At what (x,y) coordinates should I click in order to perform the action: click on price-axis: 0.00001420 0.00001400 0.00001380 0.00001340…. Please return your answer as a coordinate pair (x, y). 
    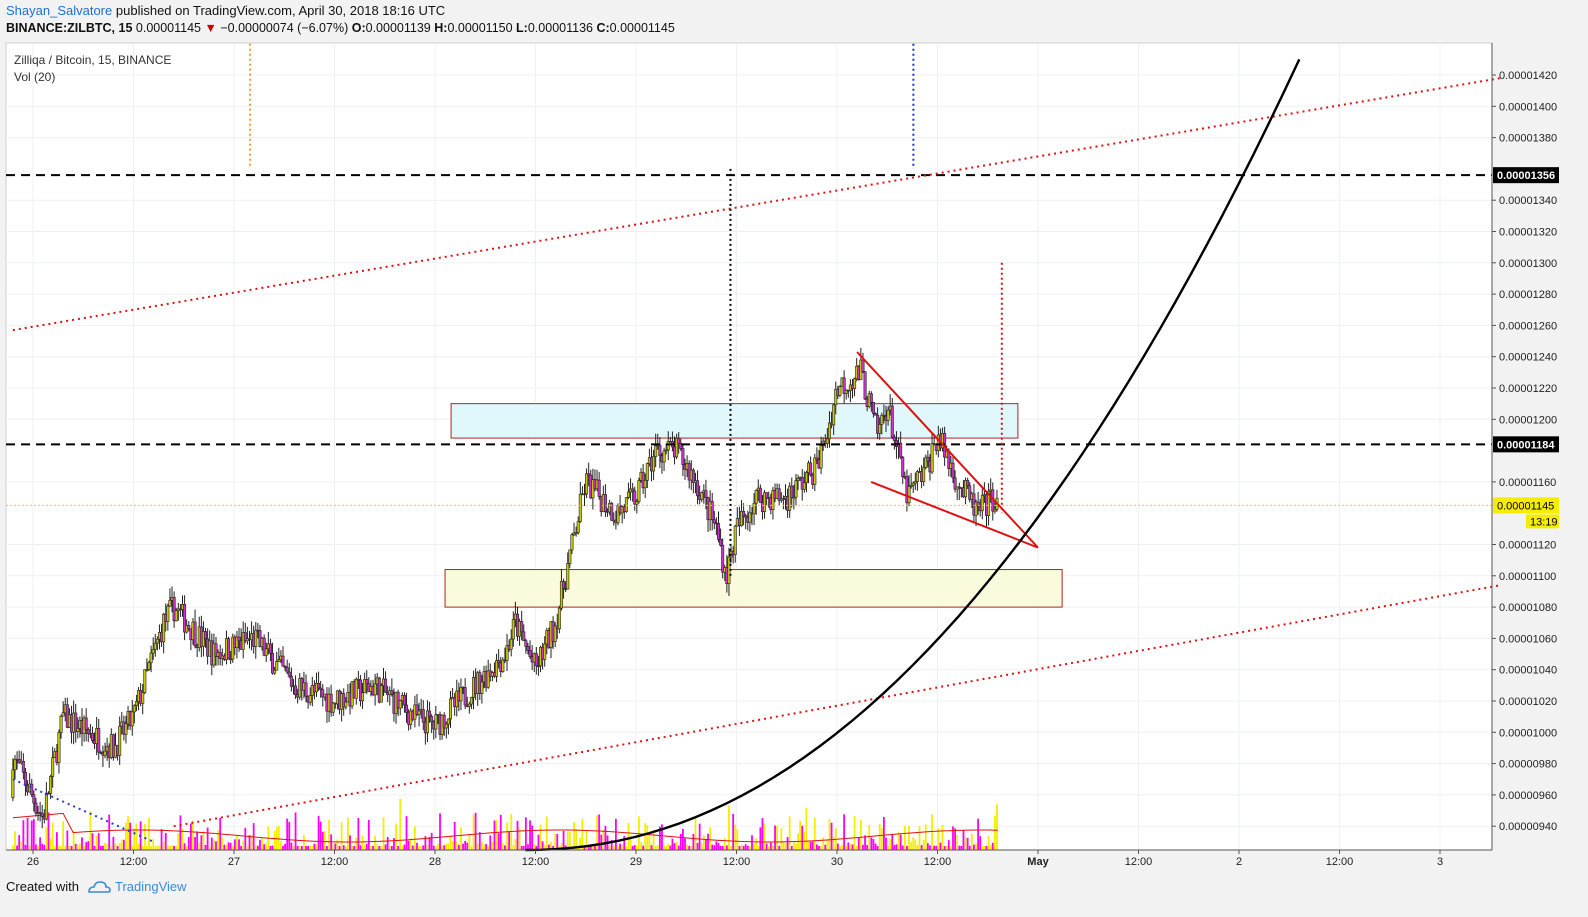
    Looking at the image, I should click on (1525, 446).